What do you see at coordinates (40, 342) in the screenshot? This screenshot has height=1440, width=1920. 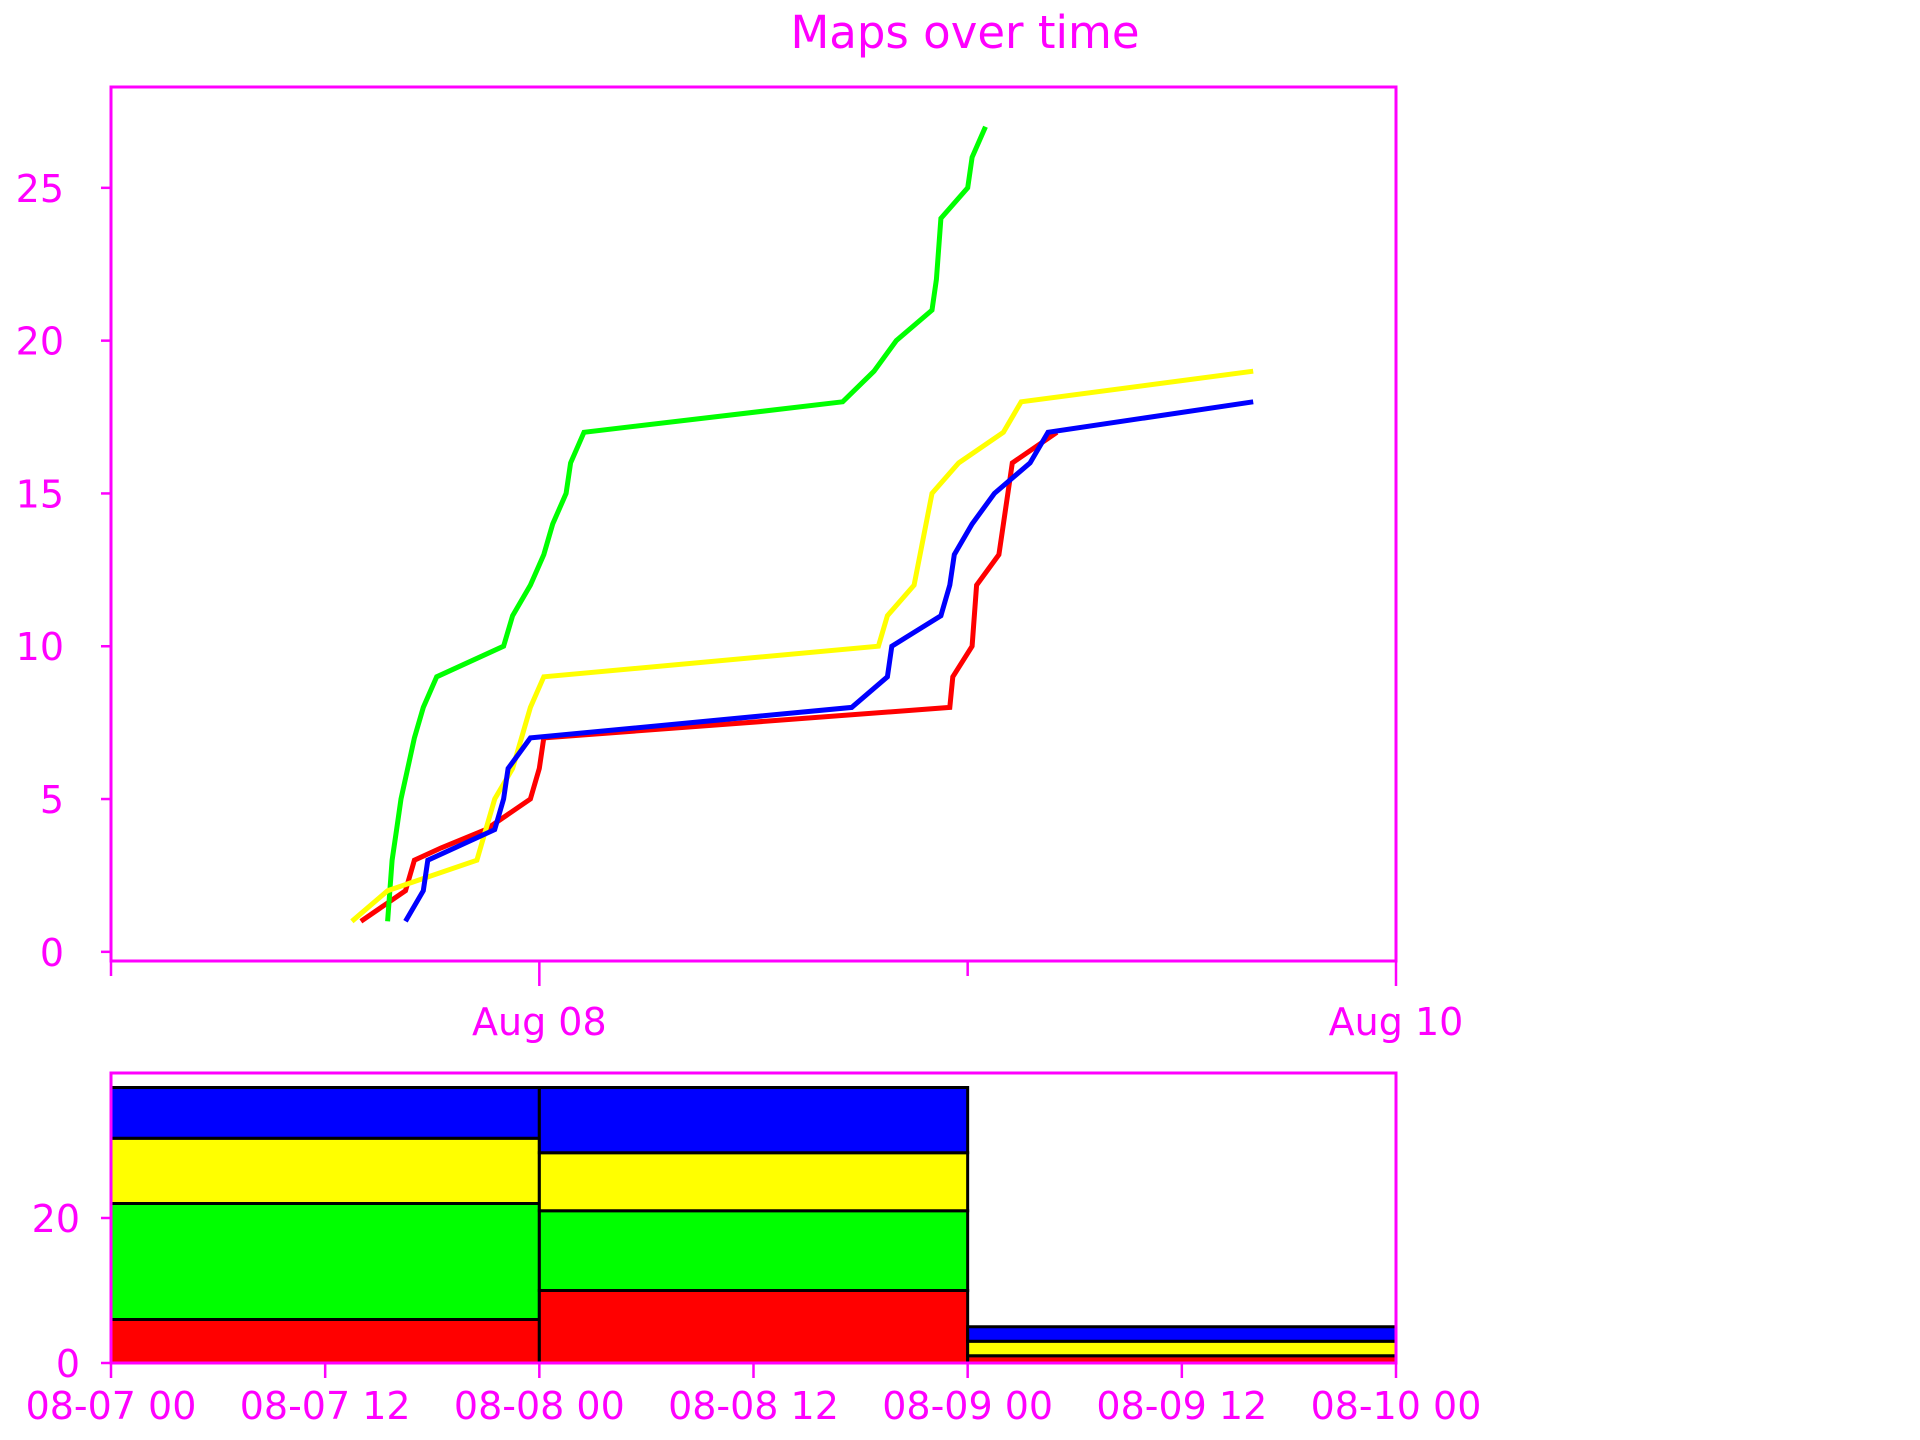 I see `y-tick-label: 20` at bounding box center [40, 342].